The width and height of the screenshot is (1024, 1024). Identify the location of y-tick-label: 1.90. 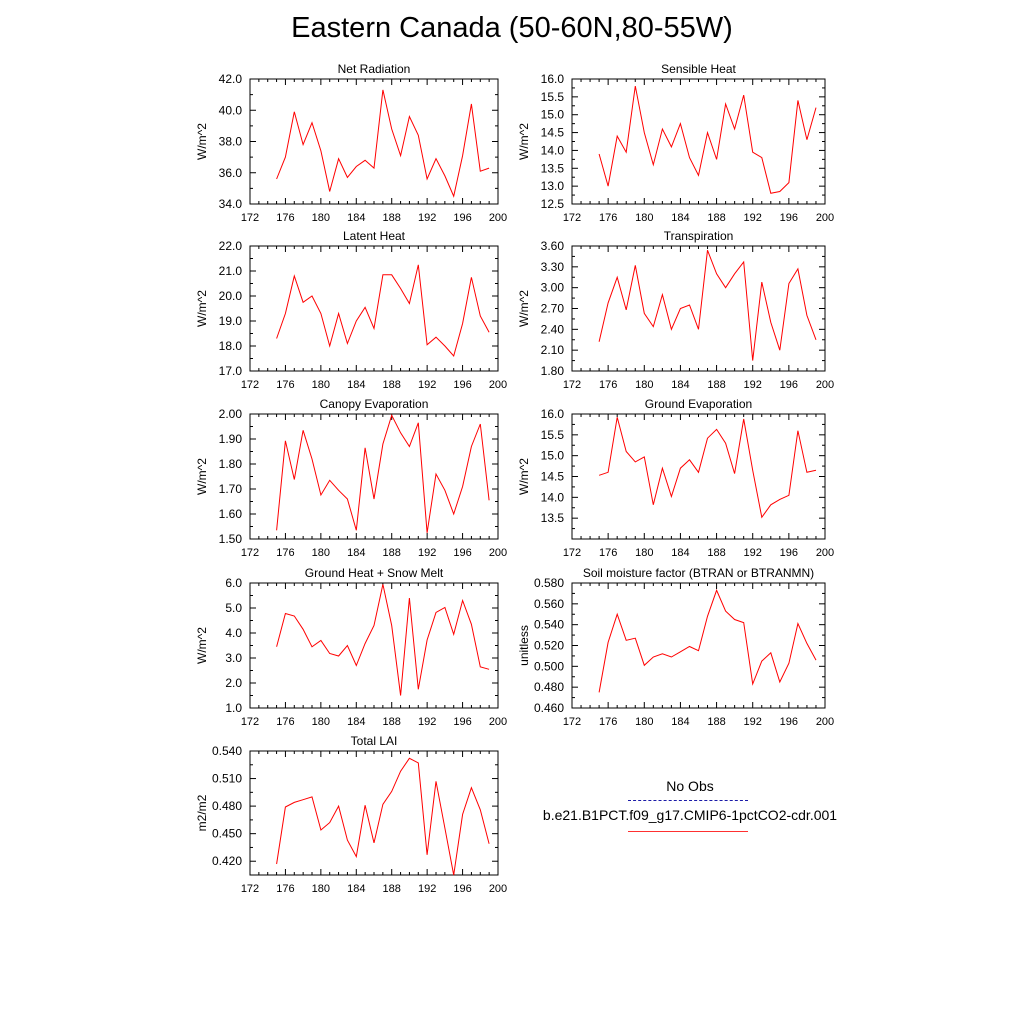
(231, 439).